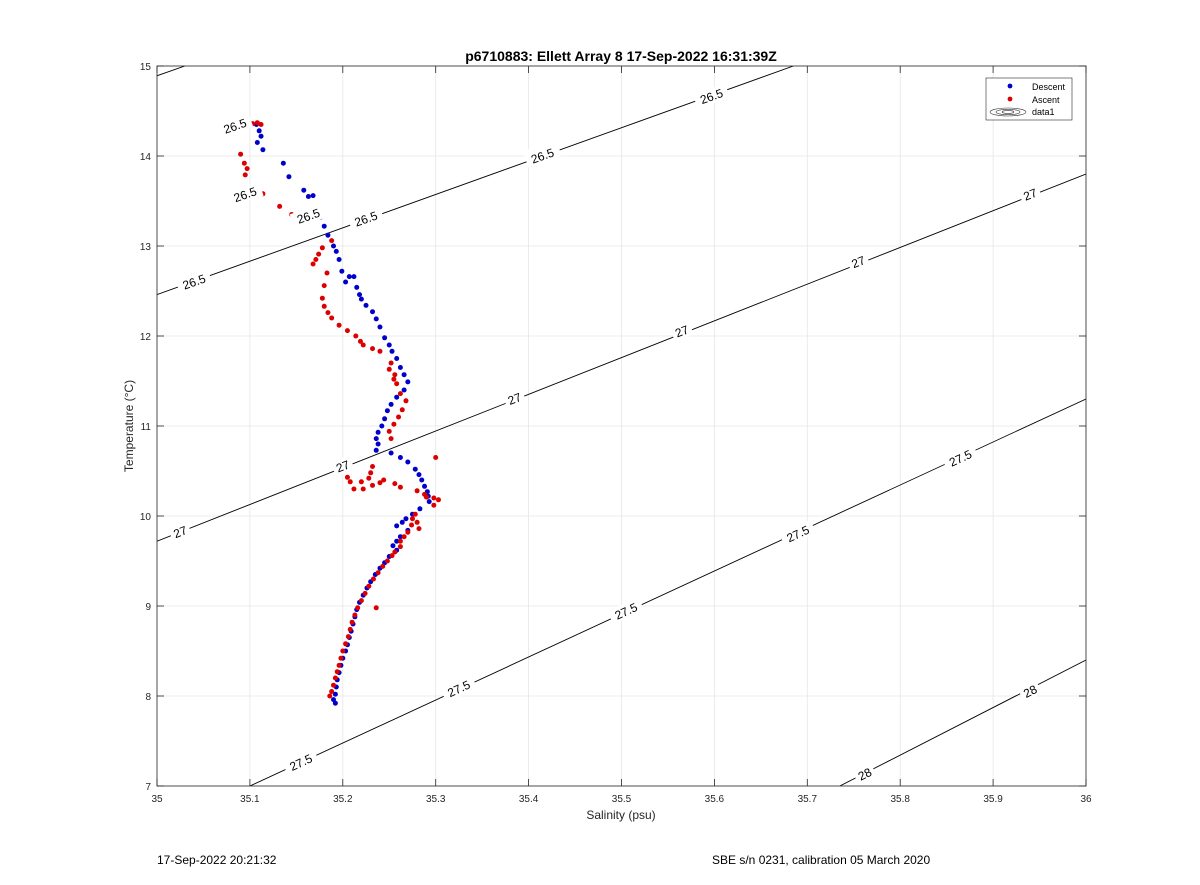 This screenshot has height=885, width=1200. Describe the element at coordinates (1010, 99) in the screenshot. I see `legend-ascent-marker` at that location.